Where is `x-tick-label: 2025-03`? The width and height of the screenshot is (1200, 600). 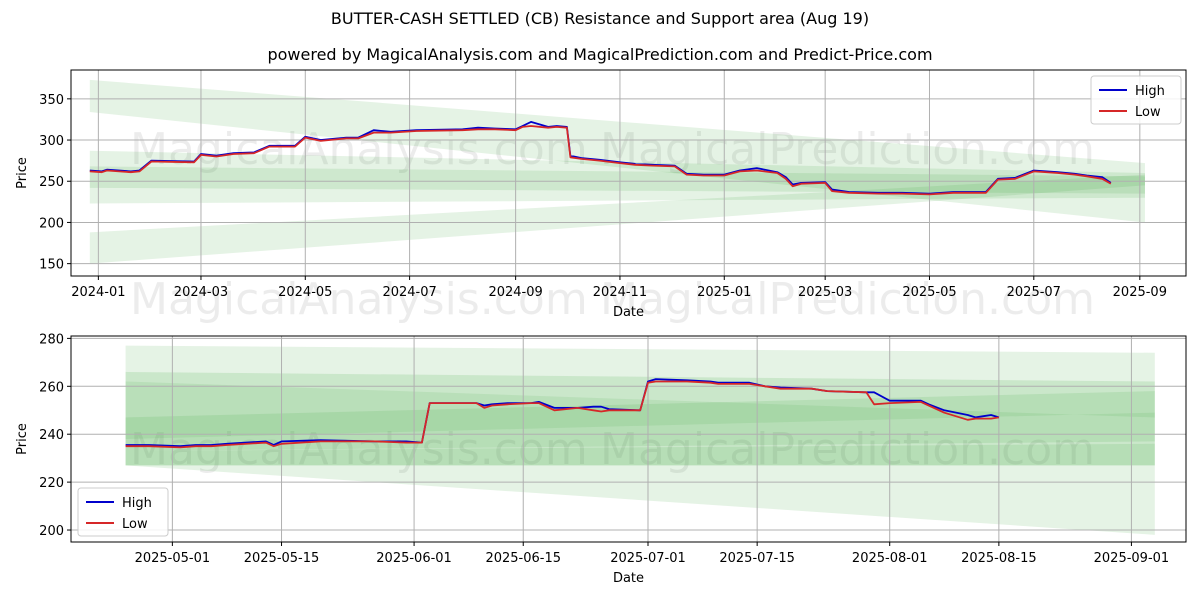
x-tick-label: 2025-03 is located at coordinates (825, 292).